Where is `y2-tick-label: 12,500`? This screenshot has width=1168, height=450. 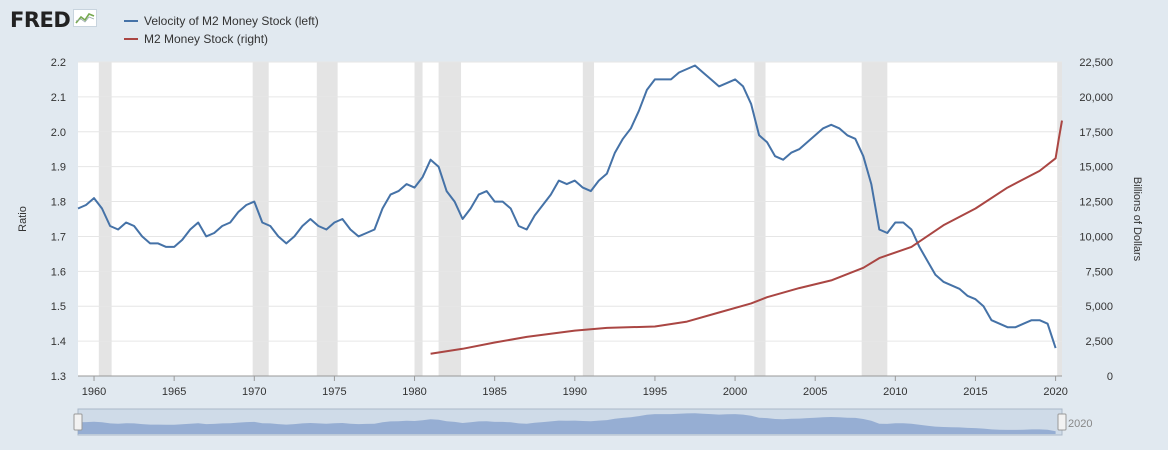
y2-tick-label: 12,500 is located at coordinates (1096, 203).